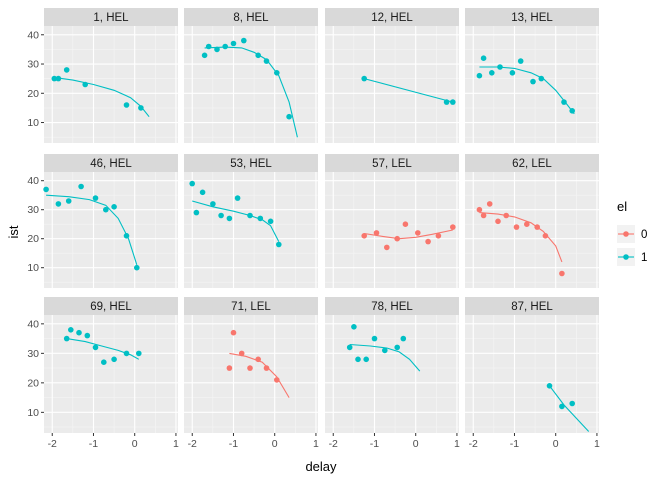 The image size is (672, 480). I want to click on y-tick-label: 20, so click(33, 383).